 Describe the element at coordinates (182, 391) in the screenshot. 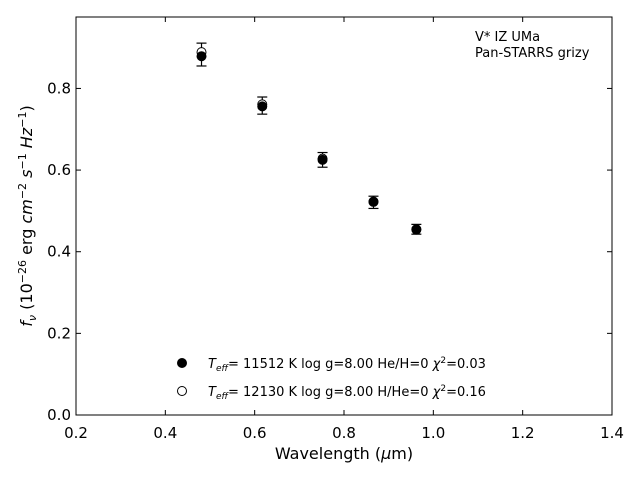

I see `legend-marker-open` at that location.